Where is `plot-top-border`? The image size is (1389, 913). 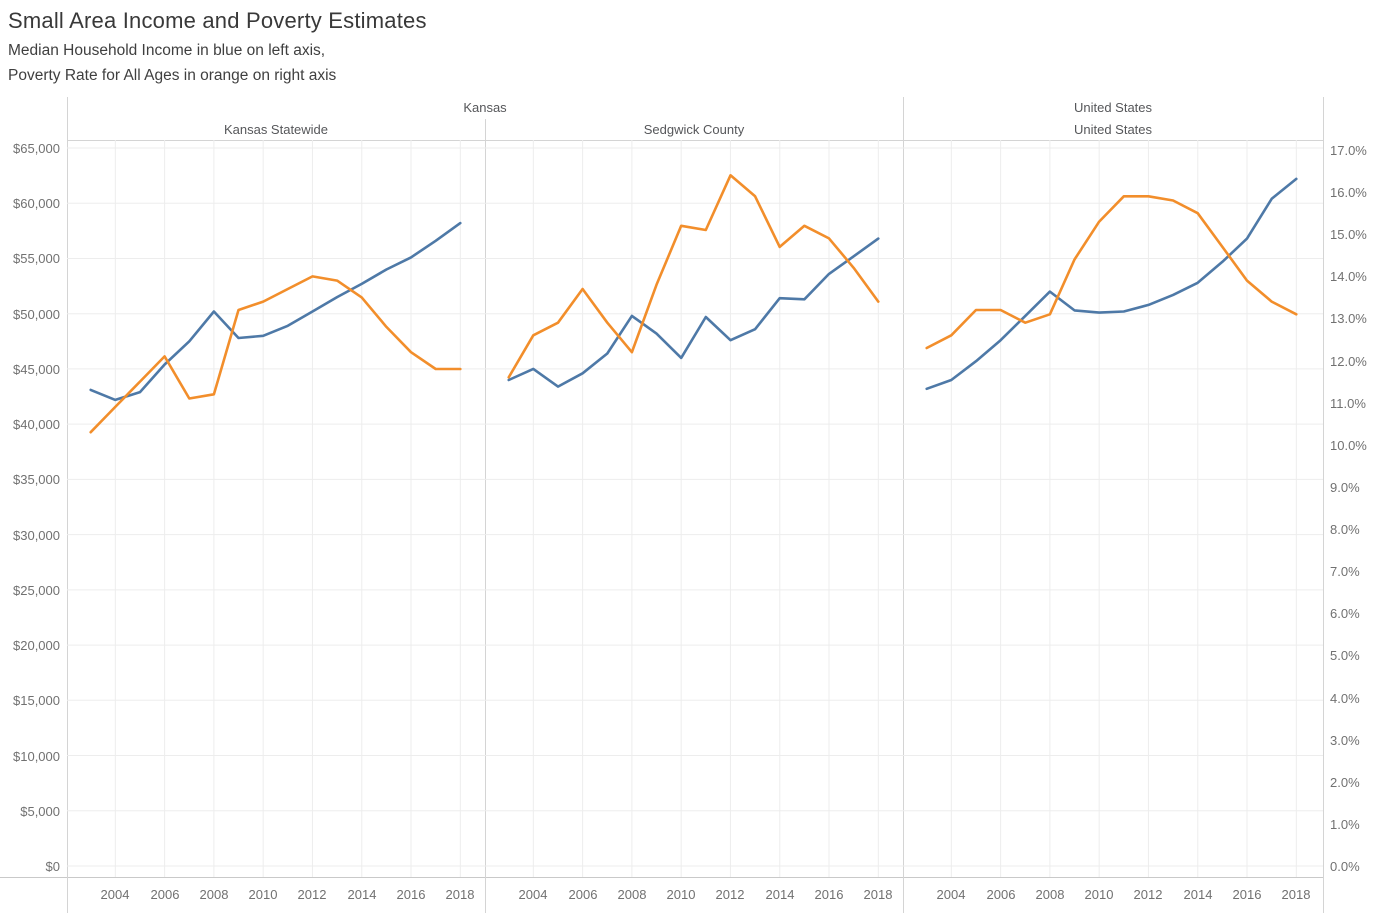
plot-top-border is located at coordinates (695, 140).